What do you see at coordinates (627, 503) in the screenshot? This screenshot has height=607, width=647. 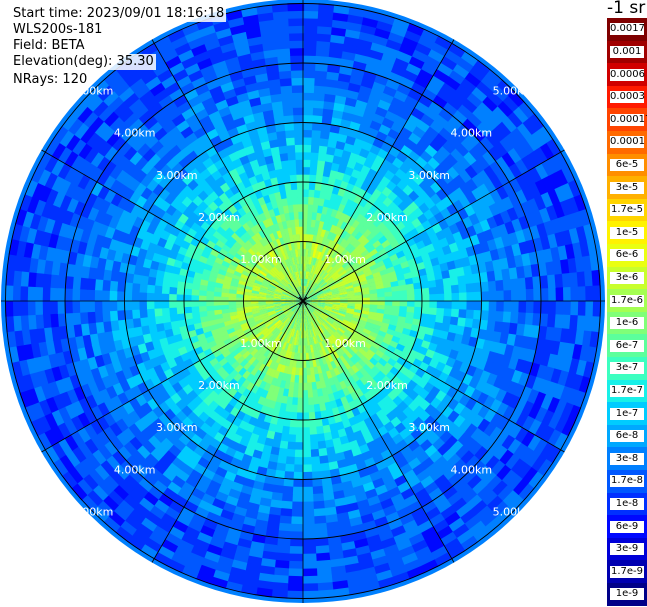 I see `colorbar-label: 1e-8` at bounding box center [627, 503].